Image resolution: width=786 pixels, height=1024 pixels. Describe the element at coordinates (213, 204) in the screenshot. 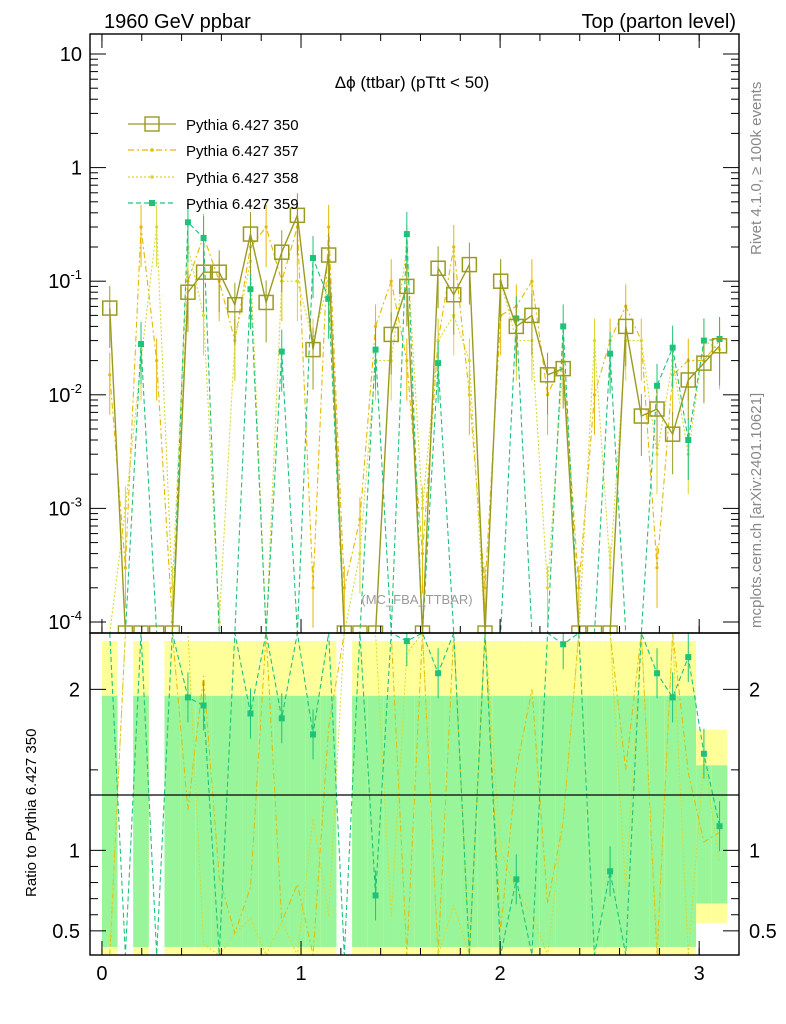

I see `legend-entry-359: Pythia 6.427 359` at that location.